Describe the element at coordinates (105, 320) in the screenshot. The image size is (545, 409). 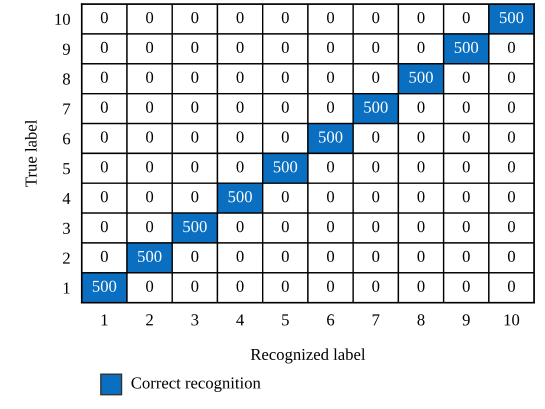
I see `x-tick-label: 1` at that location.